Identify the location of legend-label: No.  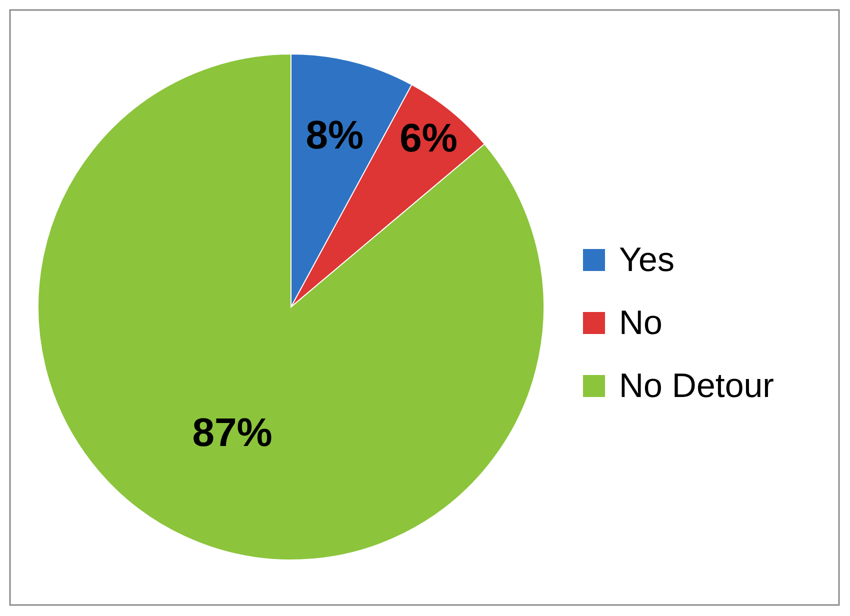
(640, 323).